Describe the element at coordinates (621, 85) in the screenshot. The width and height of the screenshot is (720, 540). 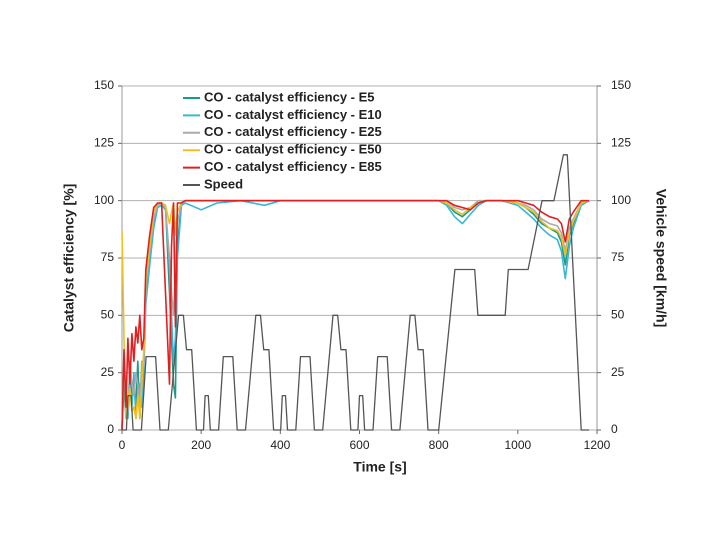
I see `y2-tick-label: 150` at that location.